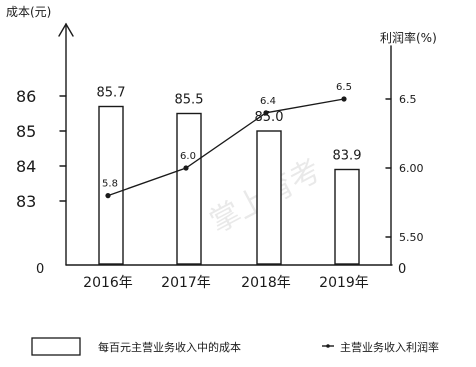 This screenshot has width=476, height=367. I want to click on bar-value-label: 85.0, so click(269, 117).